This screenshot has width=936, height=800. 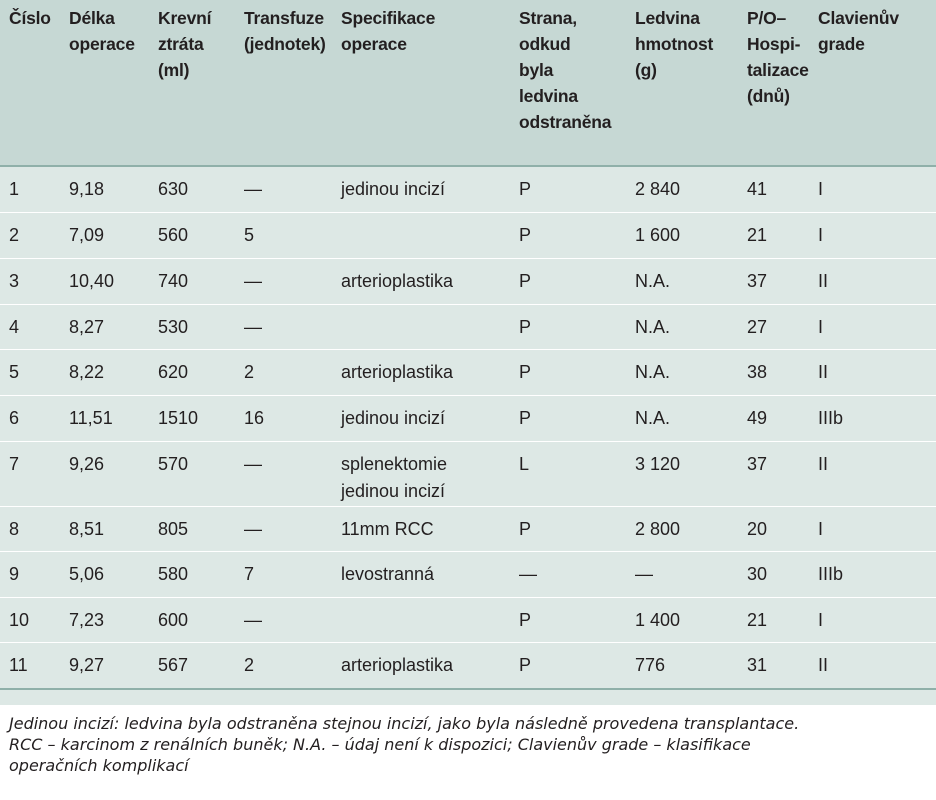 I want to click on cell-text: L, so click(x=524, y=463).